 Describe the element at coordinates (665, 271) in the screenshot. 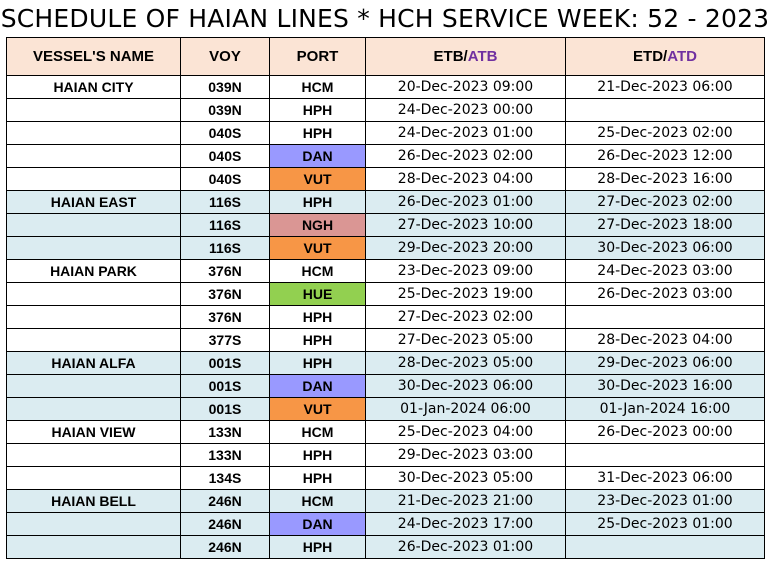

I see `etd-cell: 24-Dec-2023 03:00` at that location.